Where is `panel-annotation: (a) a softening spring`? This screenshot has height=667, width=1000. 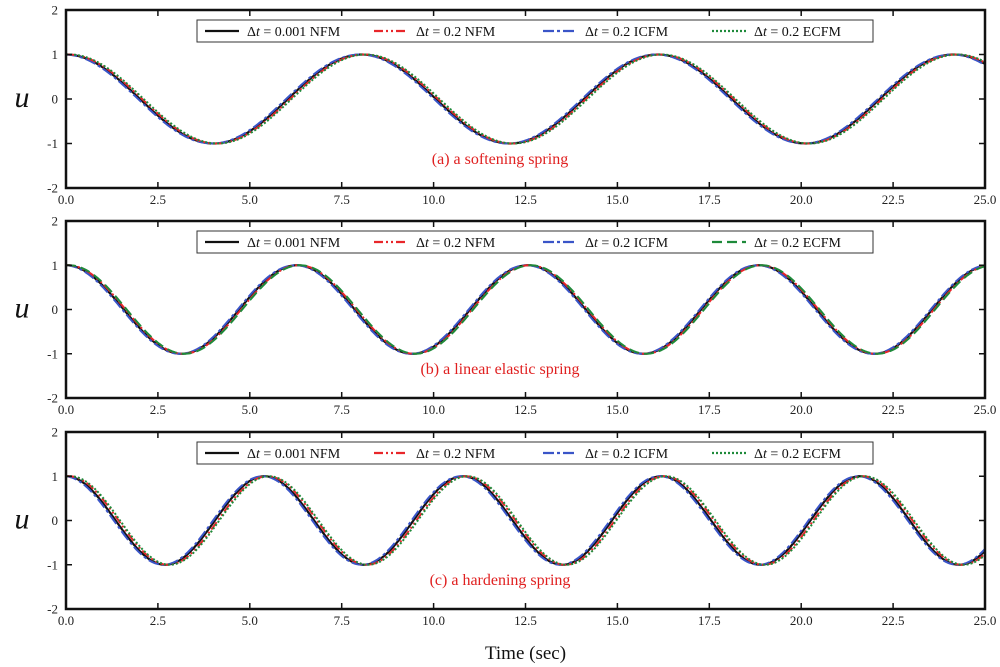
panel-annotation: (a) a softening spring is located at coordinates (500, 159).